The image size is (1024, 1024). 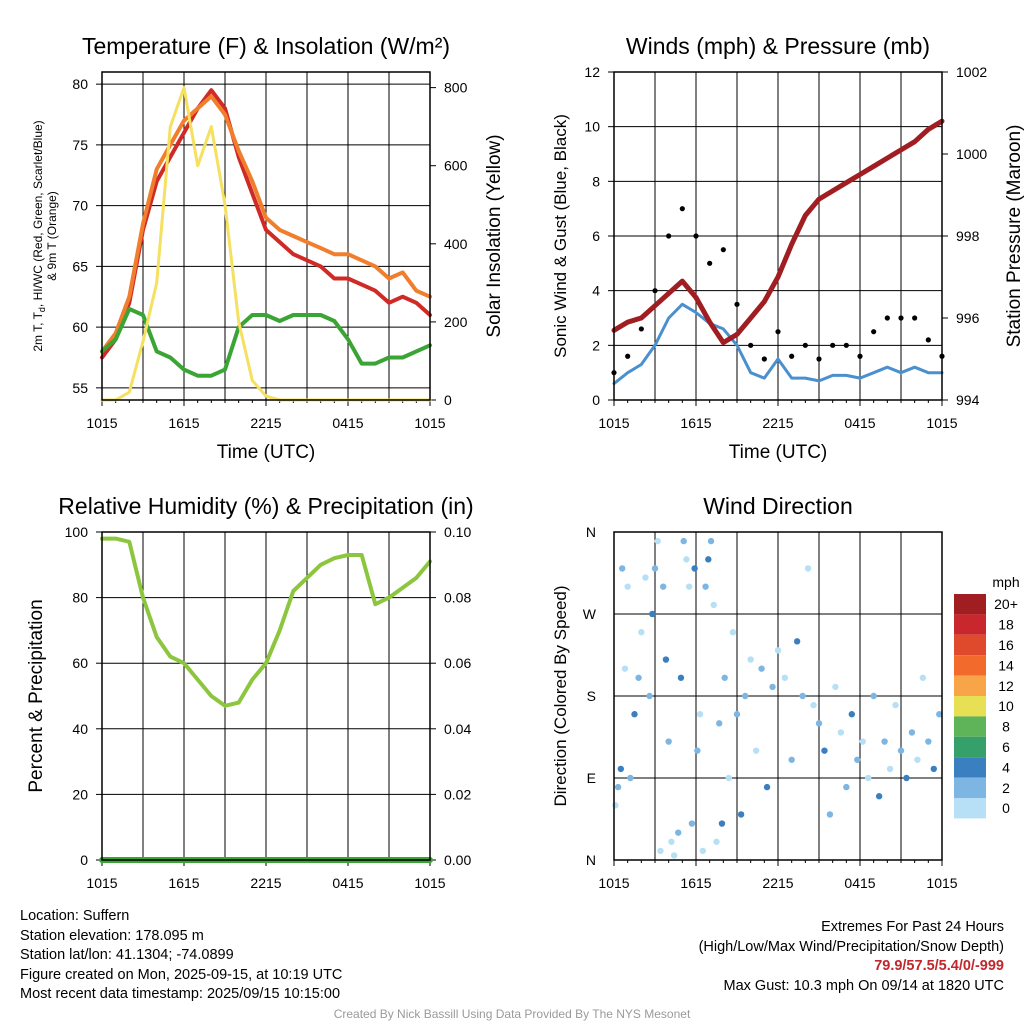 What do you see at coordinates (266, 696) in the screenshot?
I see `humidity-plot-border` at bounding box center [266, 696].